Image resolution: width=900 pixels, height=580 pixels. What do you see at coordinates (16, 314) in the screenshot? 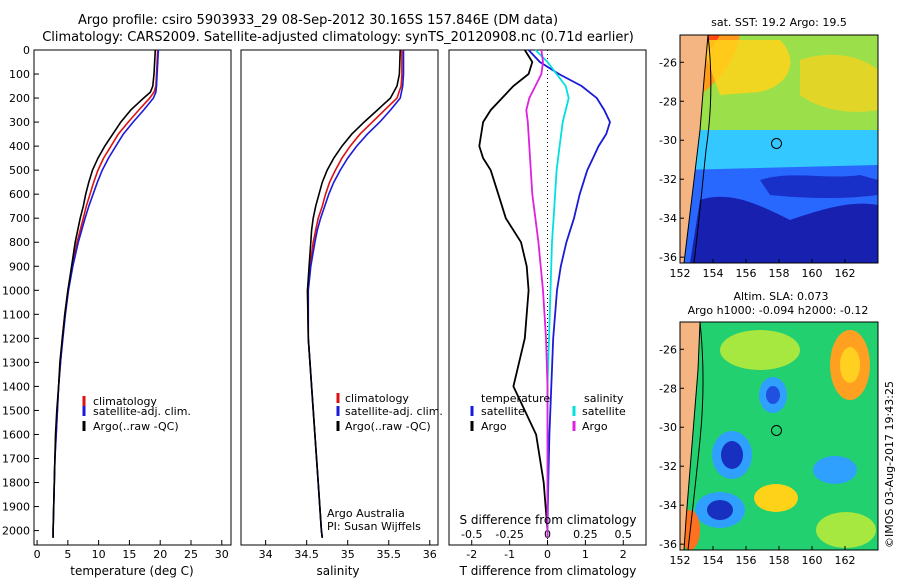
I see `depth-tick-label: 1100` at bounding box center [16, 314].